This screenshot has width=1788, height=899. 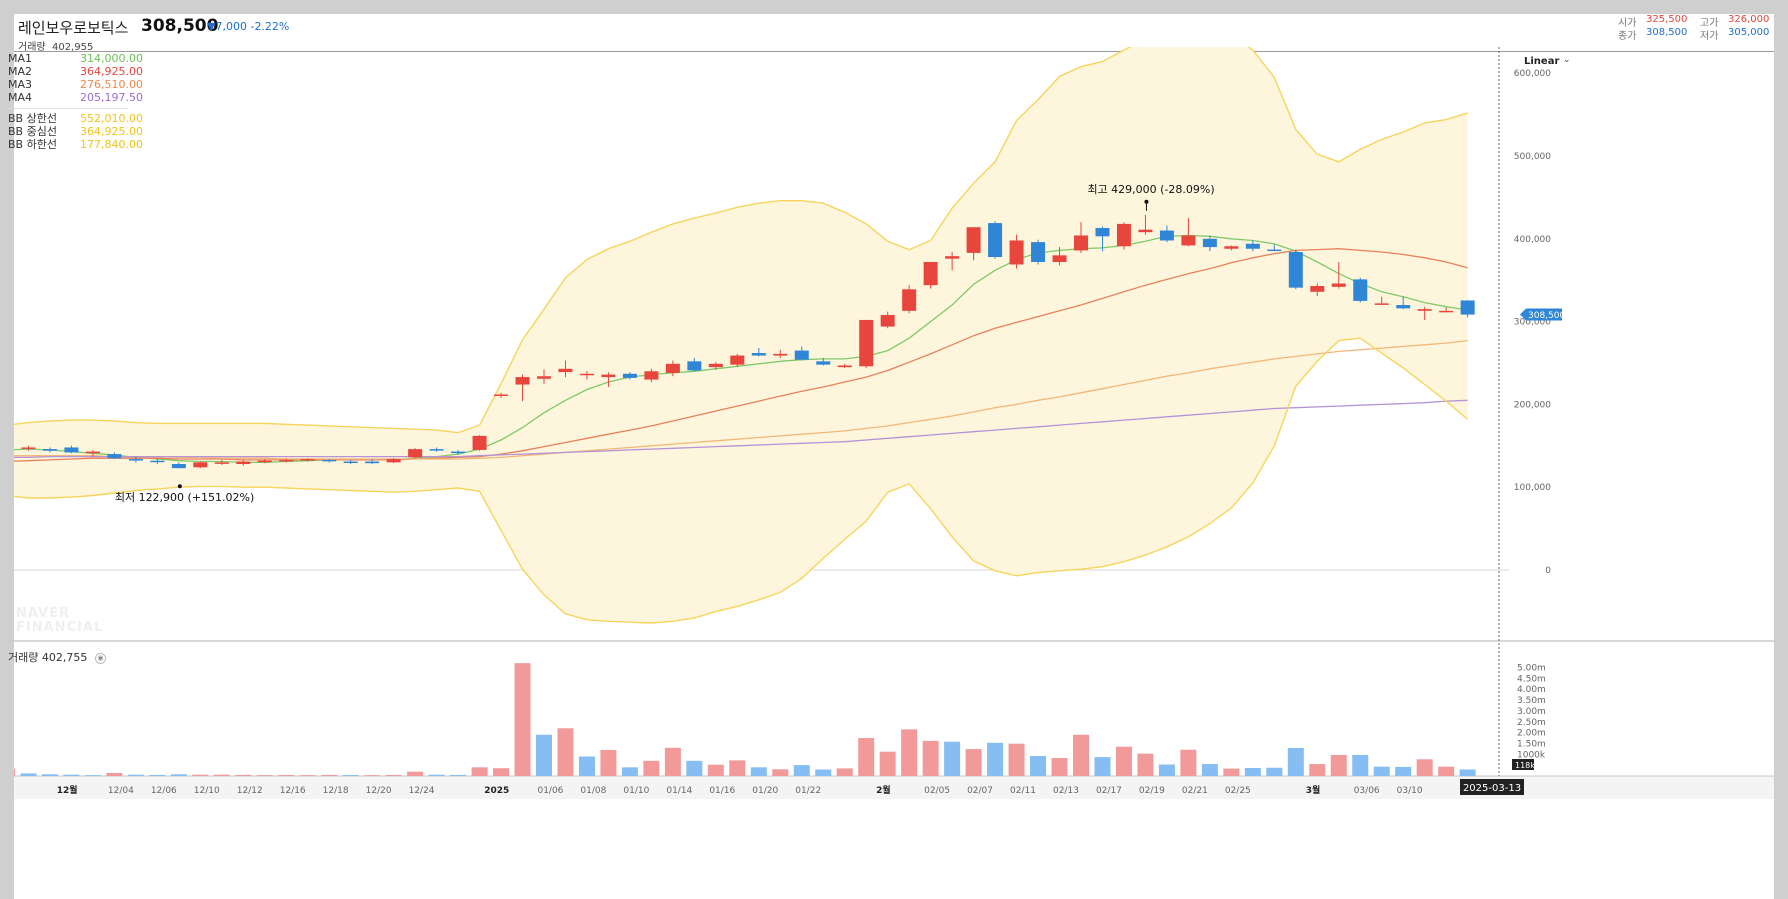 I want to click on legend-value: 276,510.00, so click(x=111, y=84).